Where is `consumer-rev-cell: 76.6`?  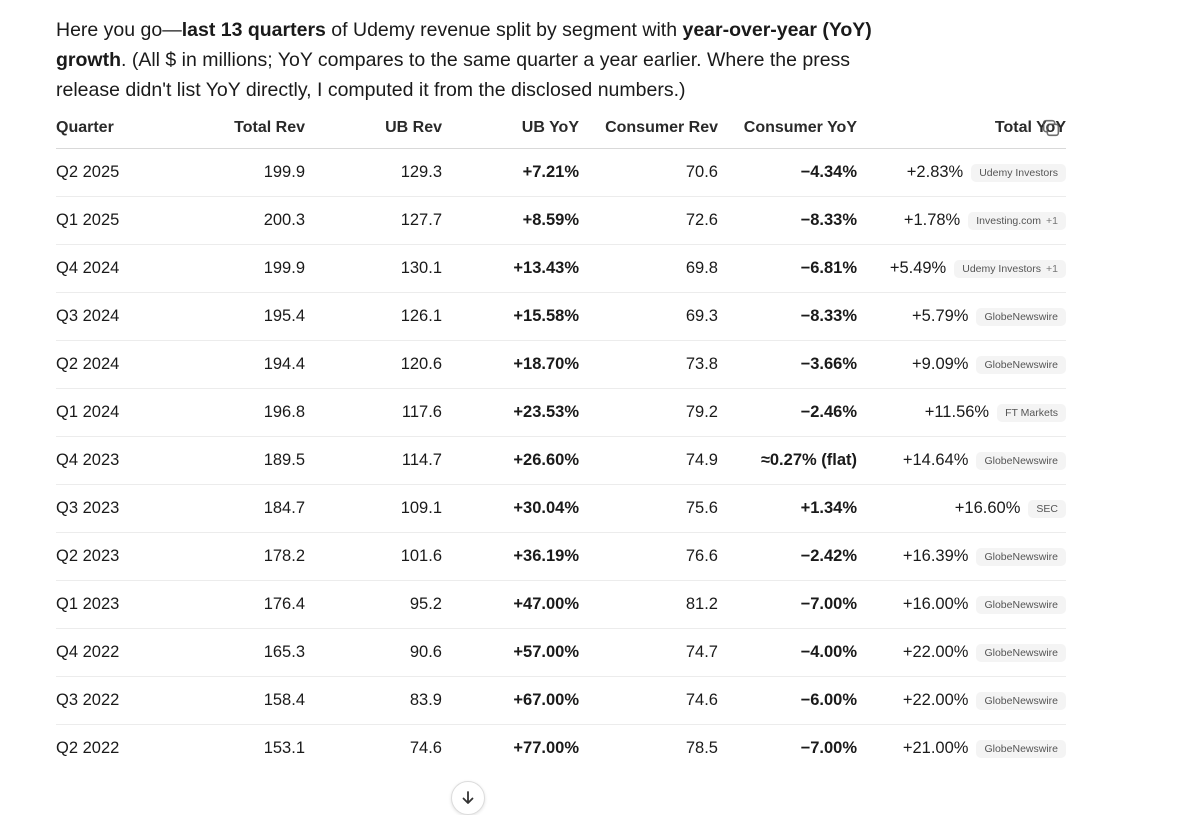
consumer-rev-cell: 76.6 is located at coordinates (648, 556).